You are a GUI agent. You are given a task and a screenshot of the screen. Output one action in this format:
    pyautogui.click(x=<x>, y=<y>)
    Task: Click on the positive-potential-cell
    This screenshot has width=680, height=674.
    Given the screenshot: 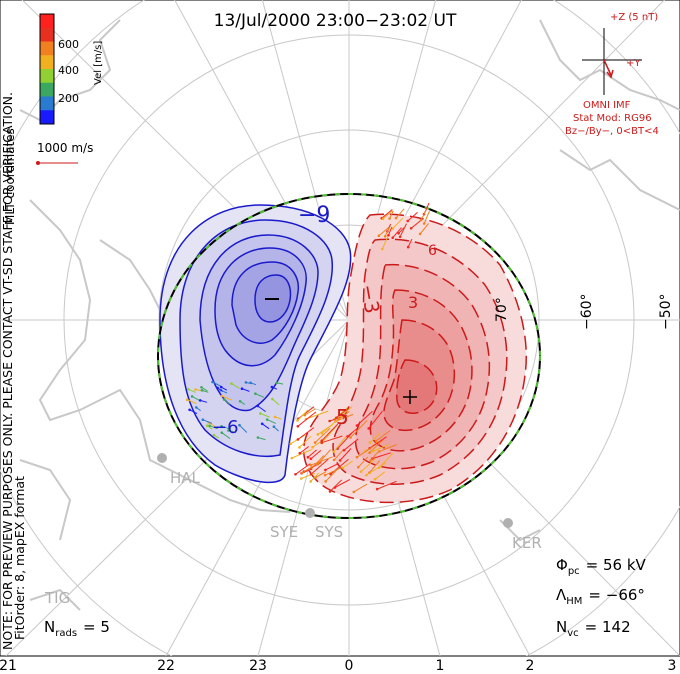 What is the action you would take?
    pyautogui.click(x=415, y=358)
    